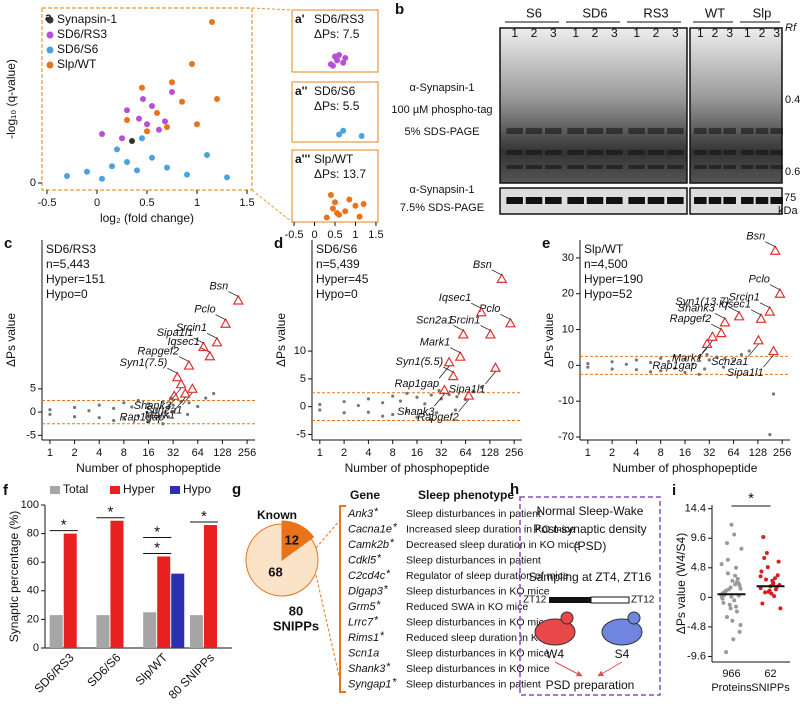 The image size is (800, 704). What do you see at coordinates (11, 340) in the screenshot?
I see `y-axis-label: ΔPs value` at bounding box center [11, 340].